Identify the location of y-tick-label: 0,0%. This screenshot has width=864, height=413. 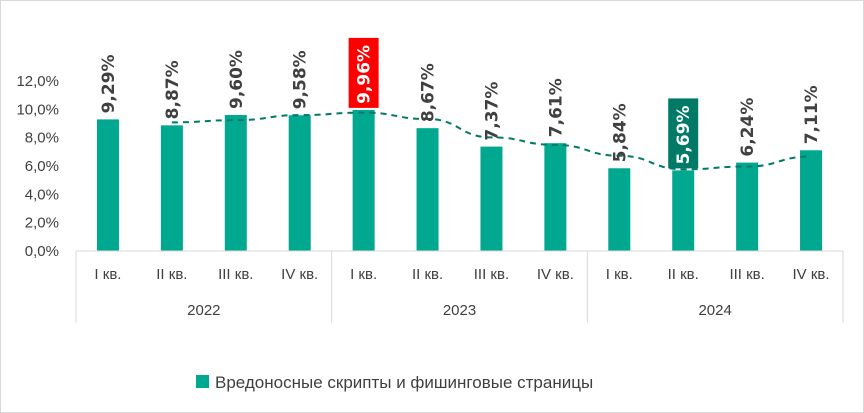
(42, 251).